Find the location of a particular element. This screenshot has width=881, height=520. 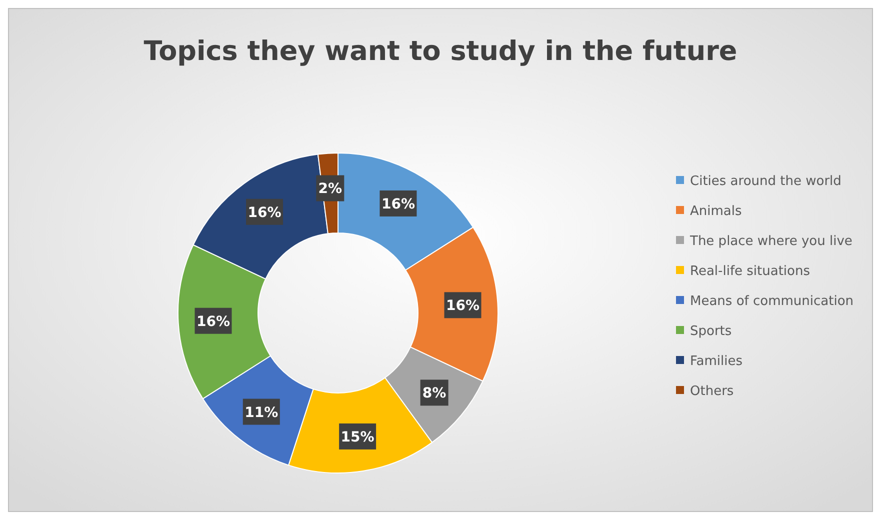

legend-label: Animals is located at coordinates (716, 211).